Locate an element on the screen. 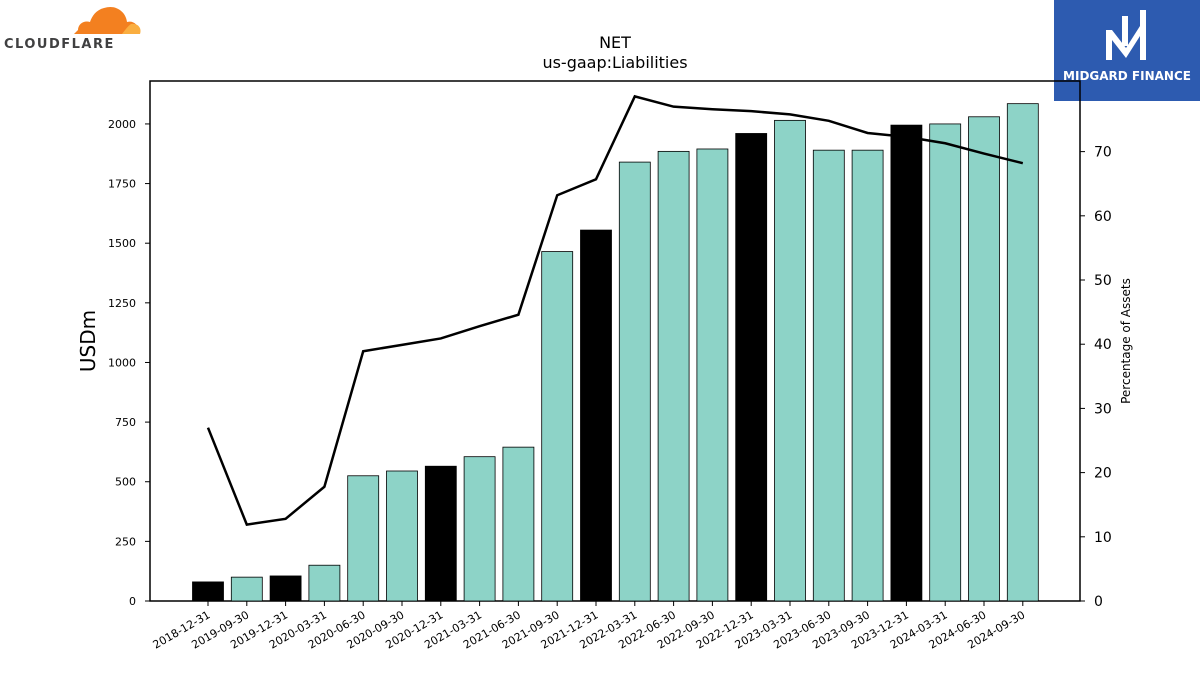 The image size is (1200, 675). y2-tick-label: 20 is located at coordinates (1103, 474).